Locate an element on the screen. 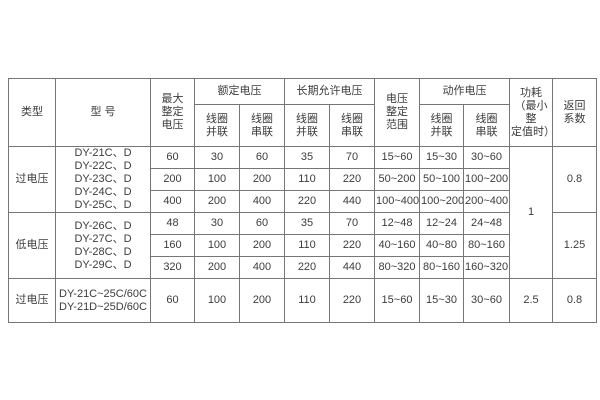 Image resolution: width=600 pixels, height=400 pixels. cell-op-series: 24~48 is located at coordinates (486, 223).